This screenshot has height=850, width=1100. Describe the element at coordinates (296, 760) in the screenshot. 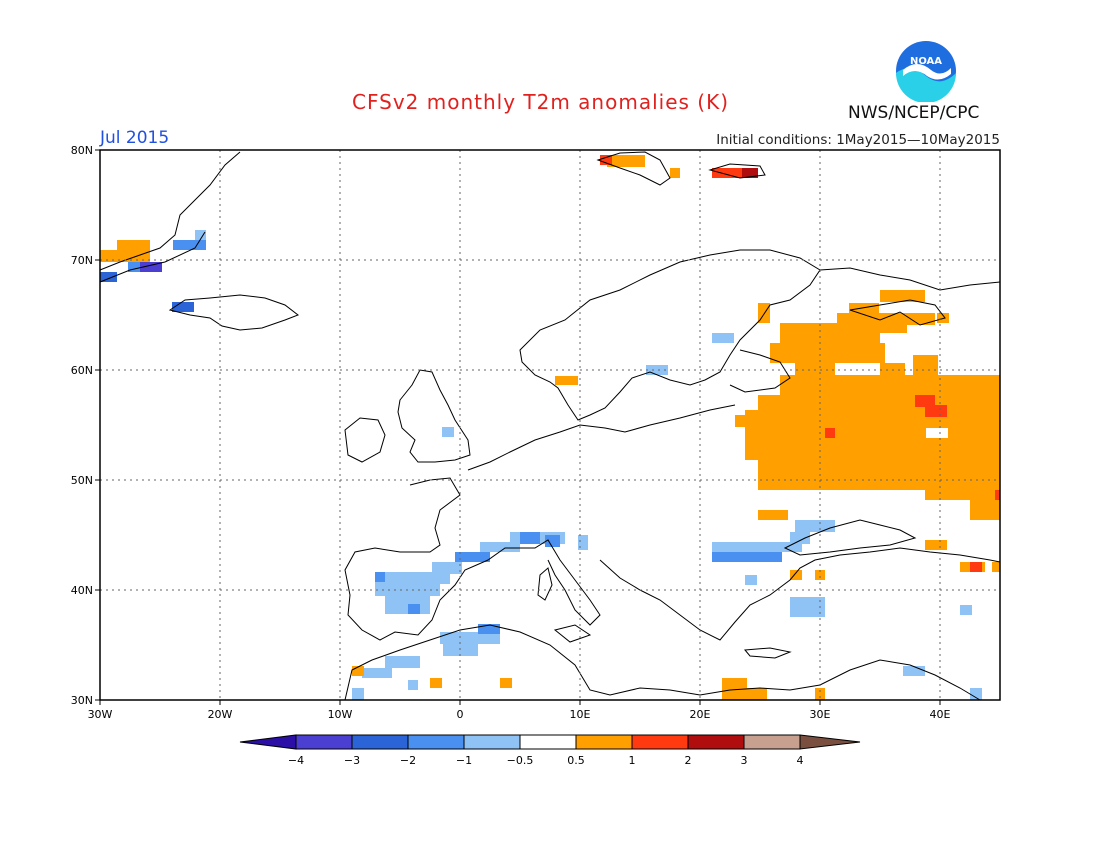

I see `colorbar-label: −4` at that location.